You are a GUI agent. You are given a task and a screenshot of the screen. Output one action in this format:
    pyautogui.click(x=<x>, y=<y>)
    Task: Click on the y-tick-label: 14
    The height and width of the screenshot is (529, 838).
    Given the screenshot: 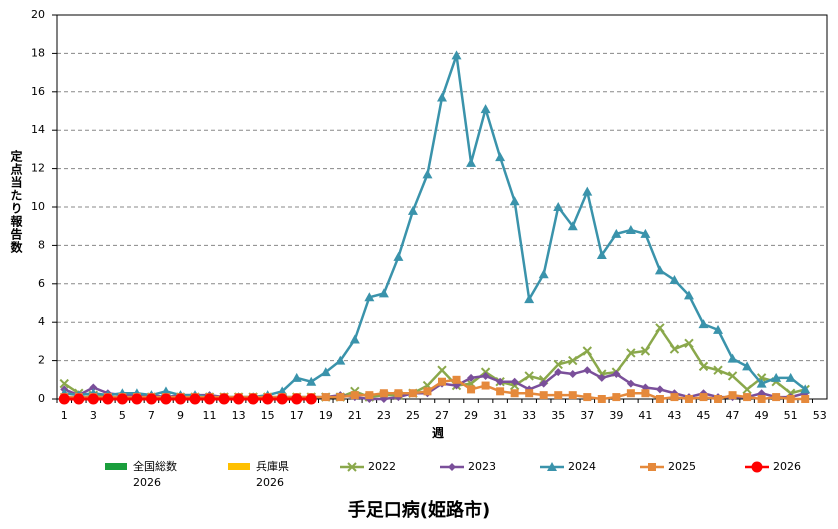 What is the action you would take?
    pyautogui.click(x=38, y=129)
    